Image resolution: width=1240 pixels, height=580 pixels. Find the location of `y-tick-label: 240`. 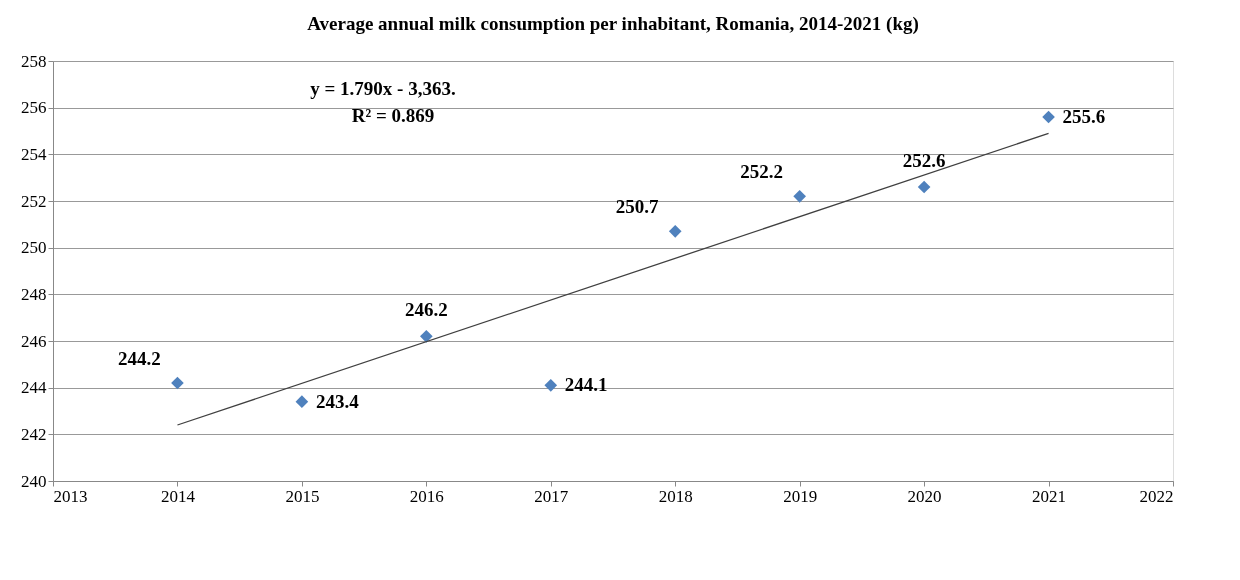

y-tick-label: 240 is located at coordinates (34, 481).